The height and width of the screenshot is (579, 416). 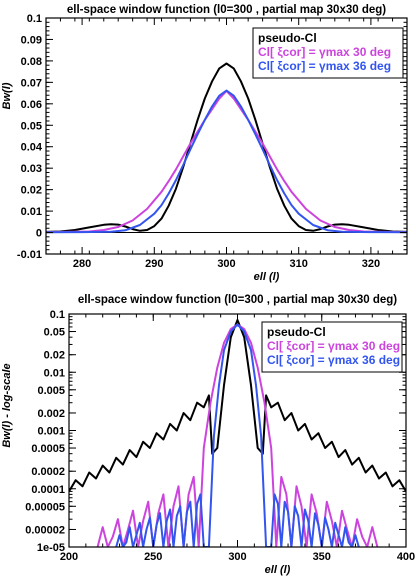 I want to click on y-tick-label: -0.01, so click(x=29, y=255).